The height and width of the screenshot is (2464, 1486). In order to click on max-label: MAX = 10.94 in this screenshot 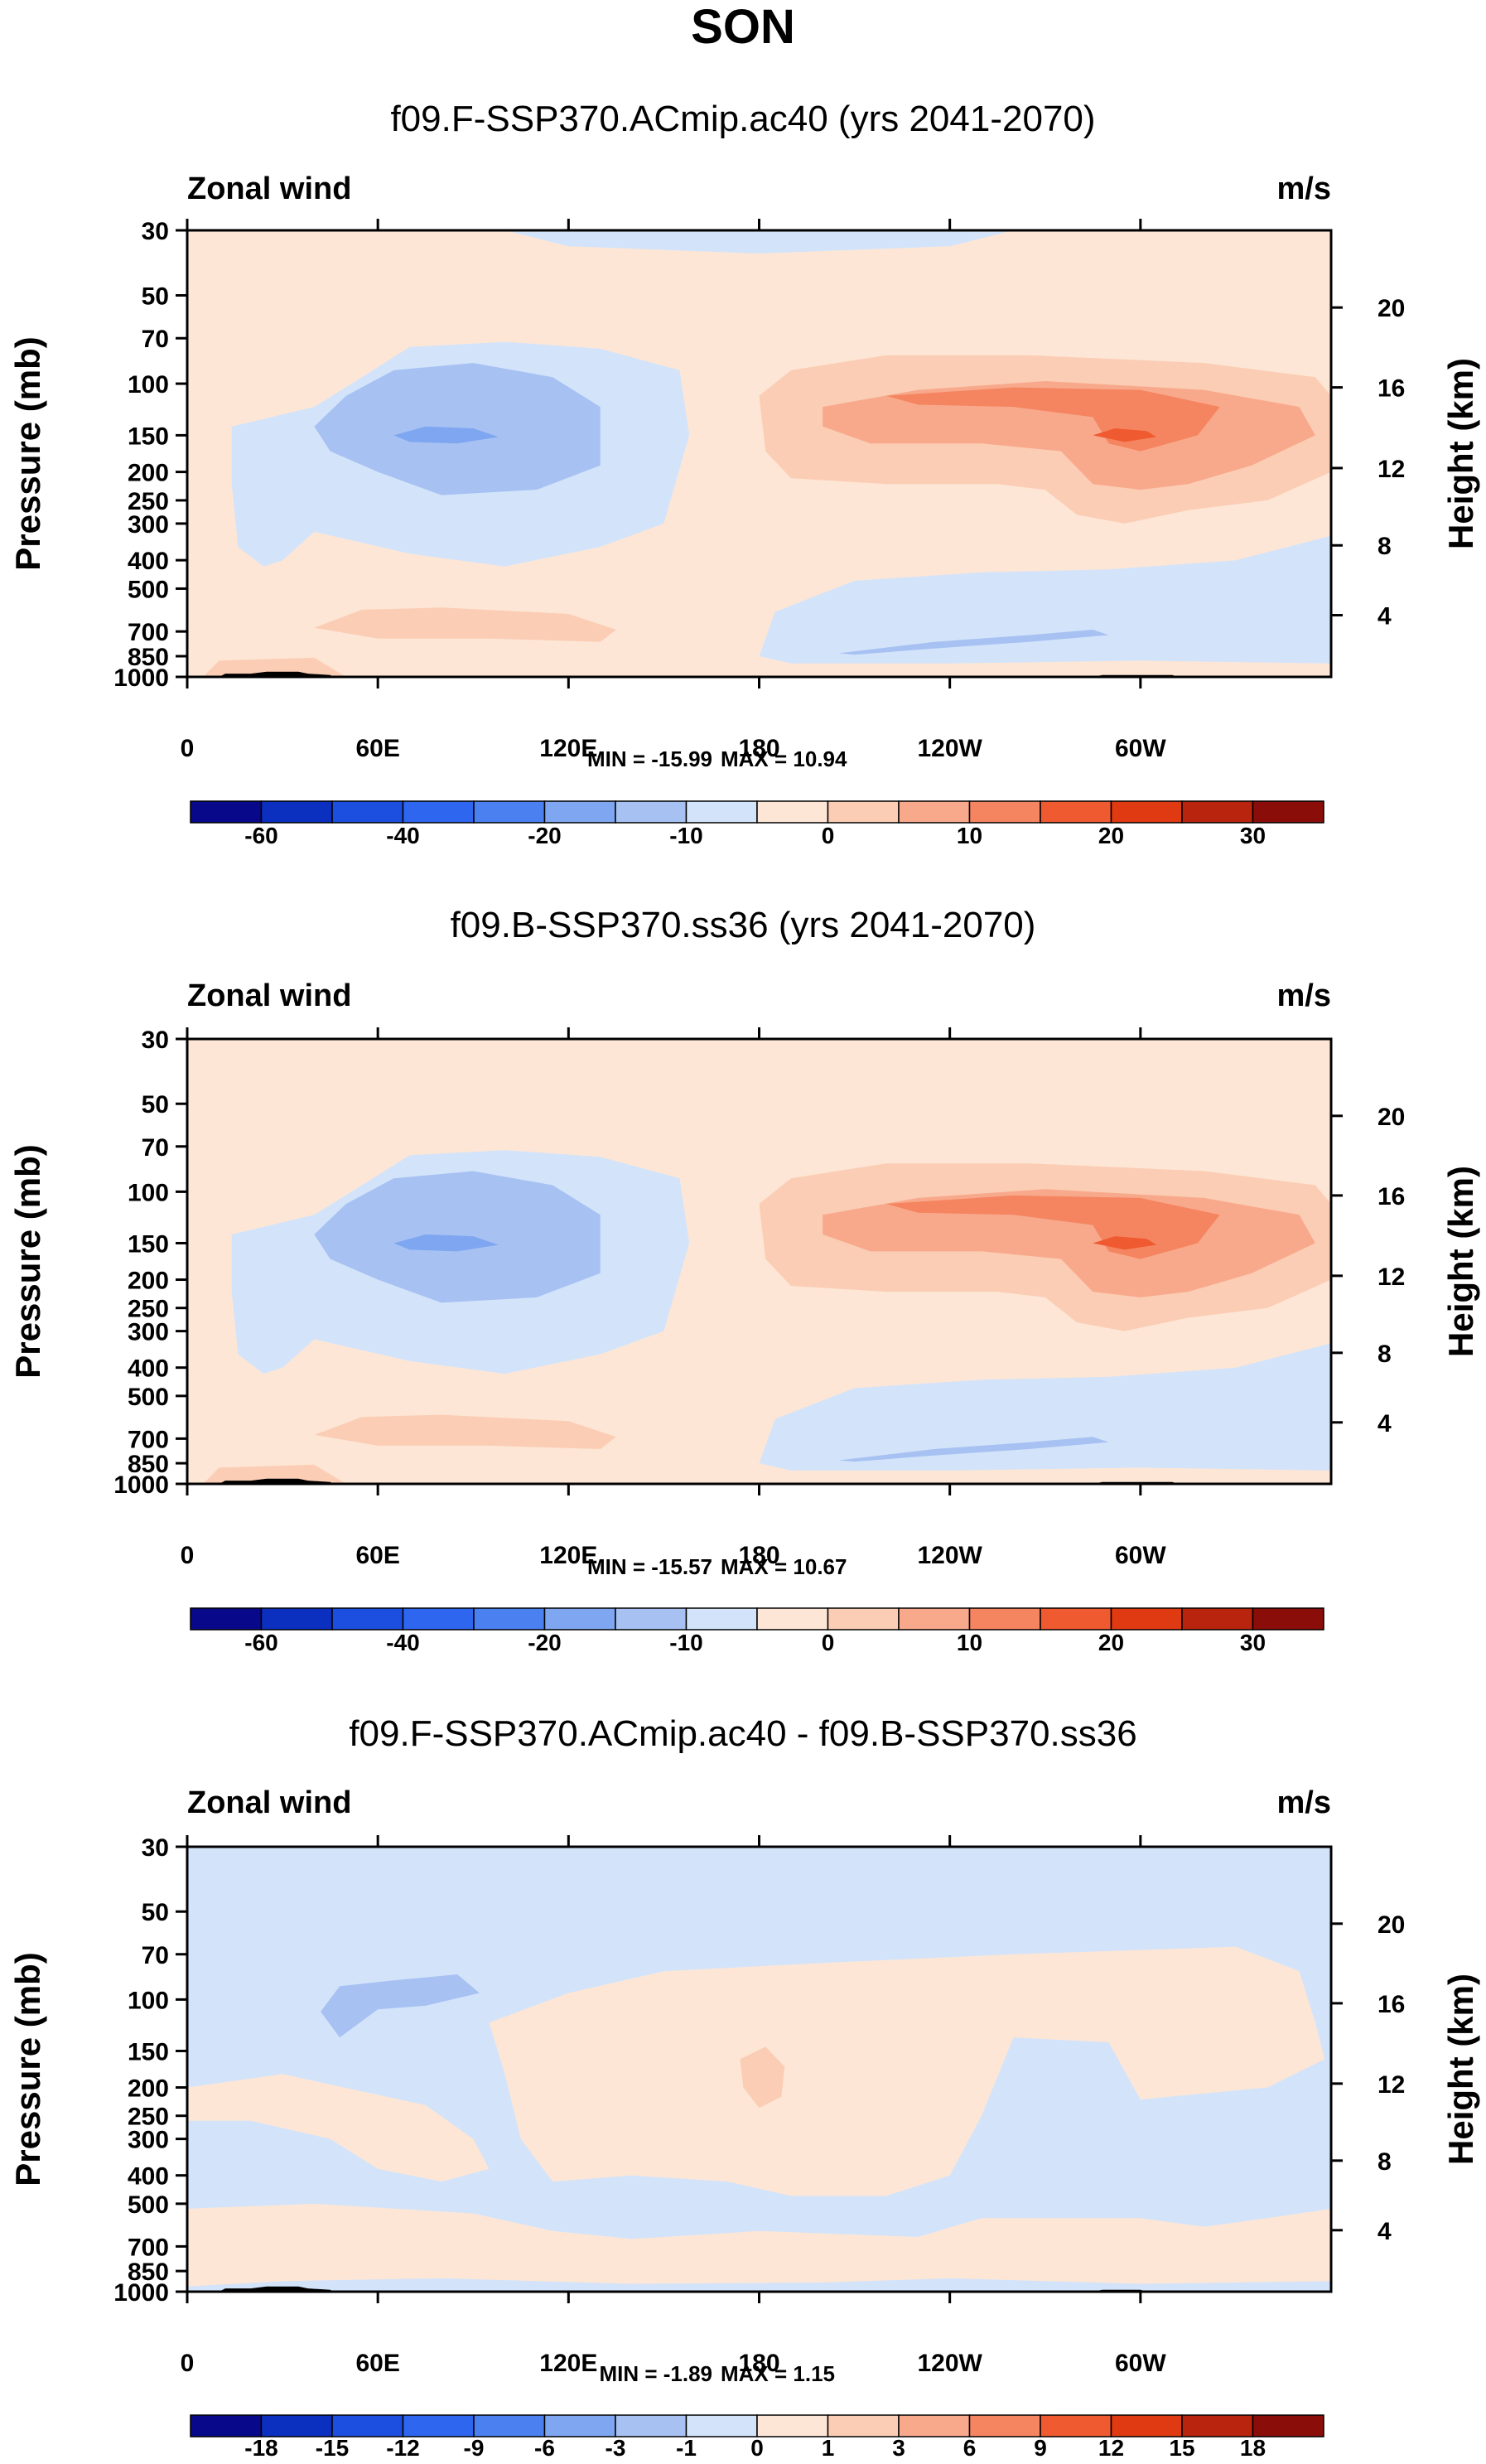, I will do `click(784, 758)`.